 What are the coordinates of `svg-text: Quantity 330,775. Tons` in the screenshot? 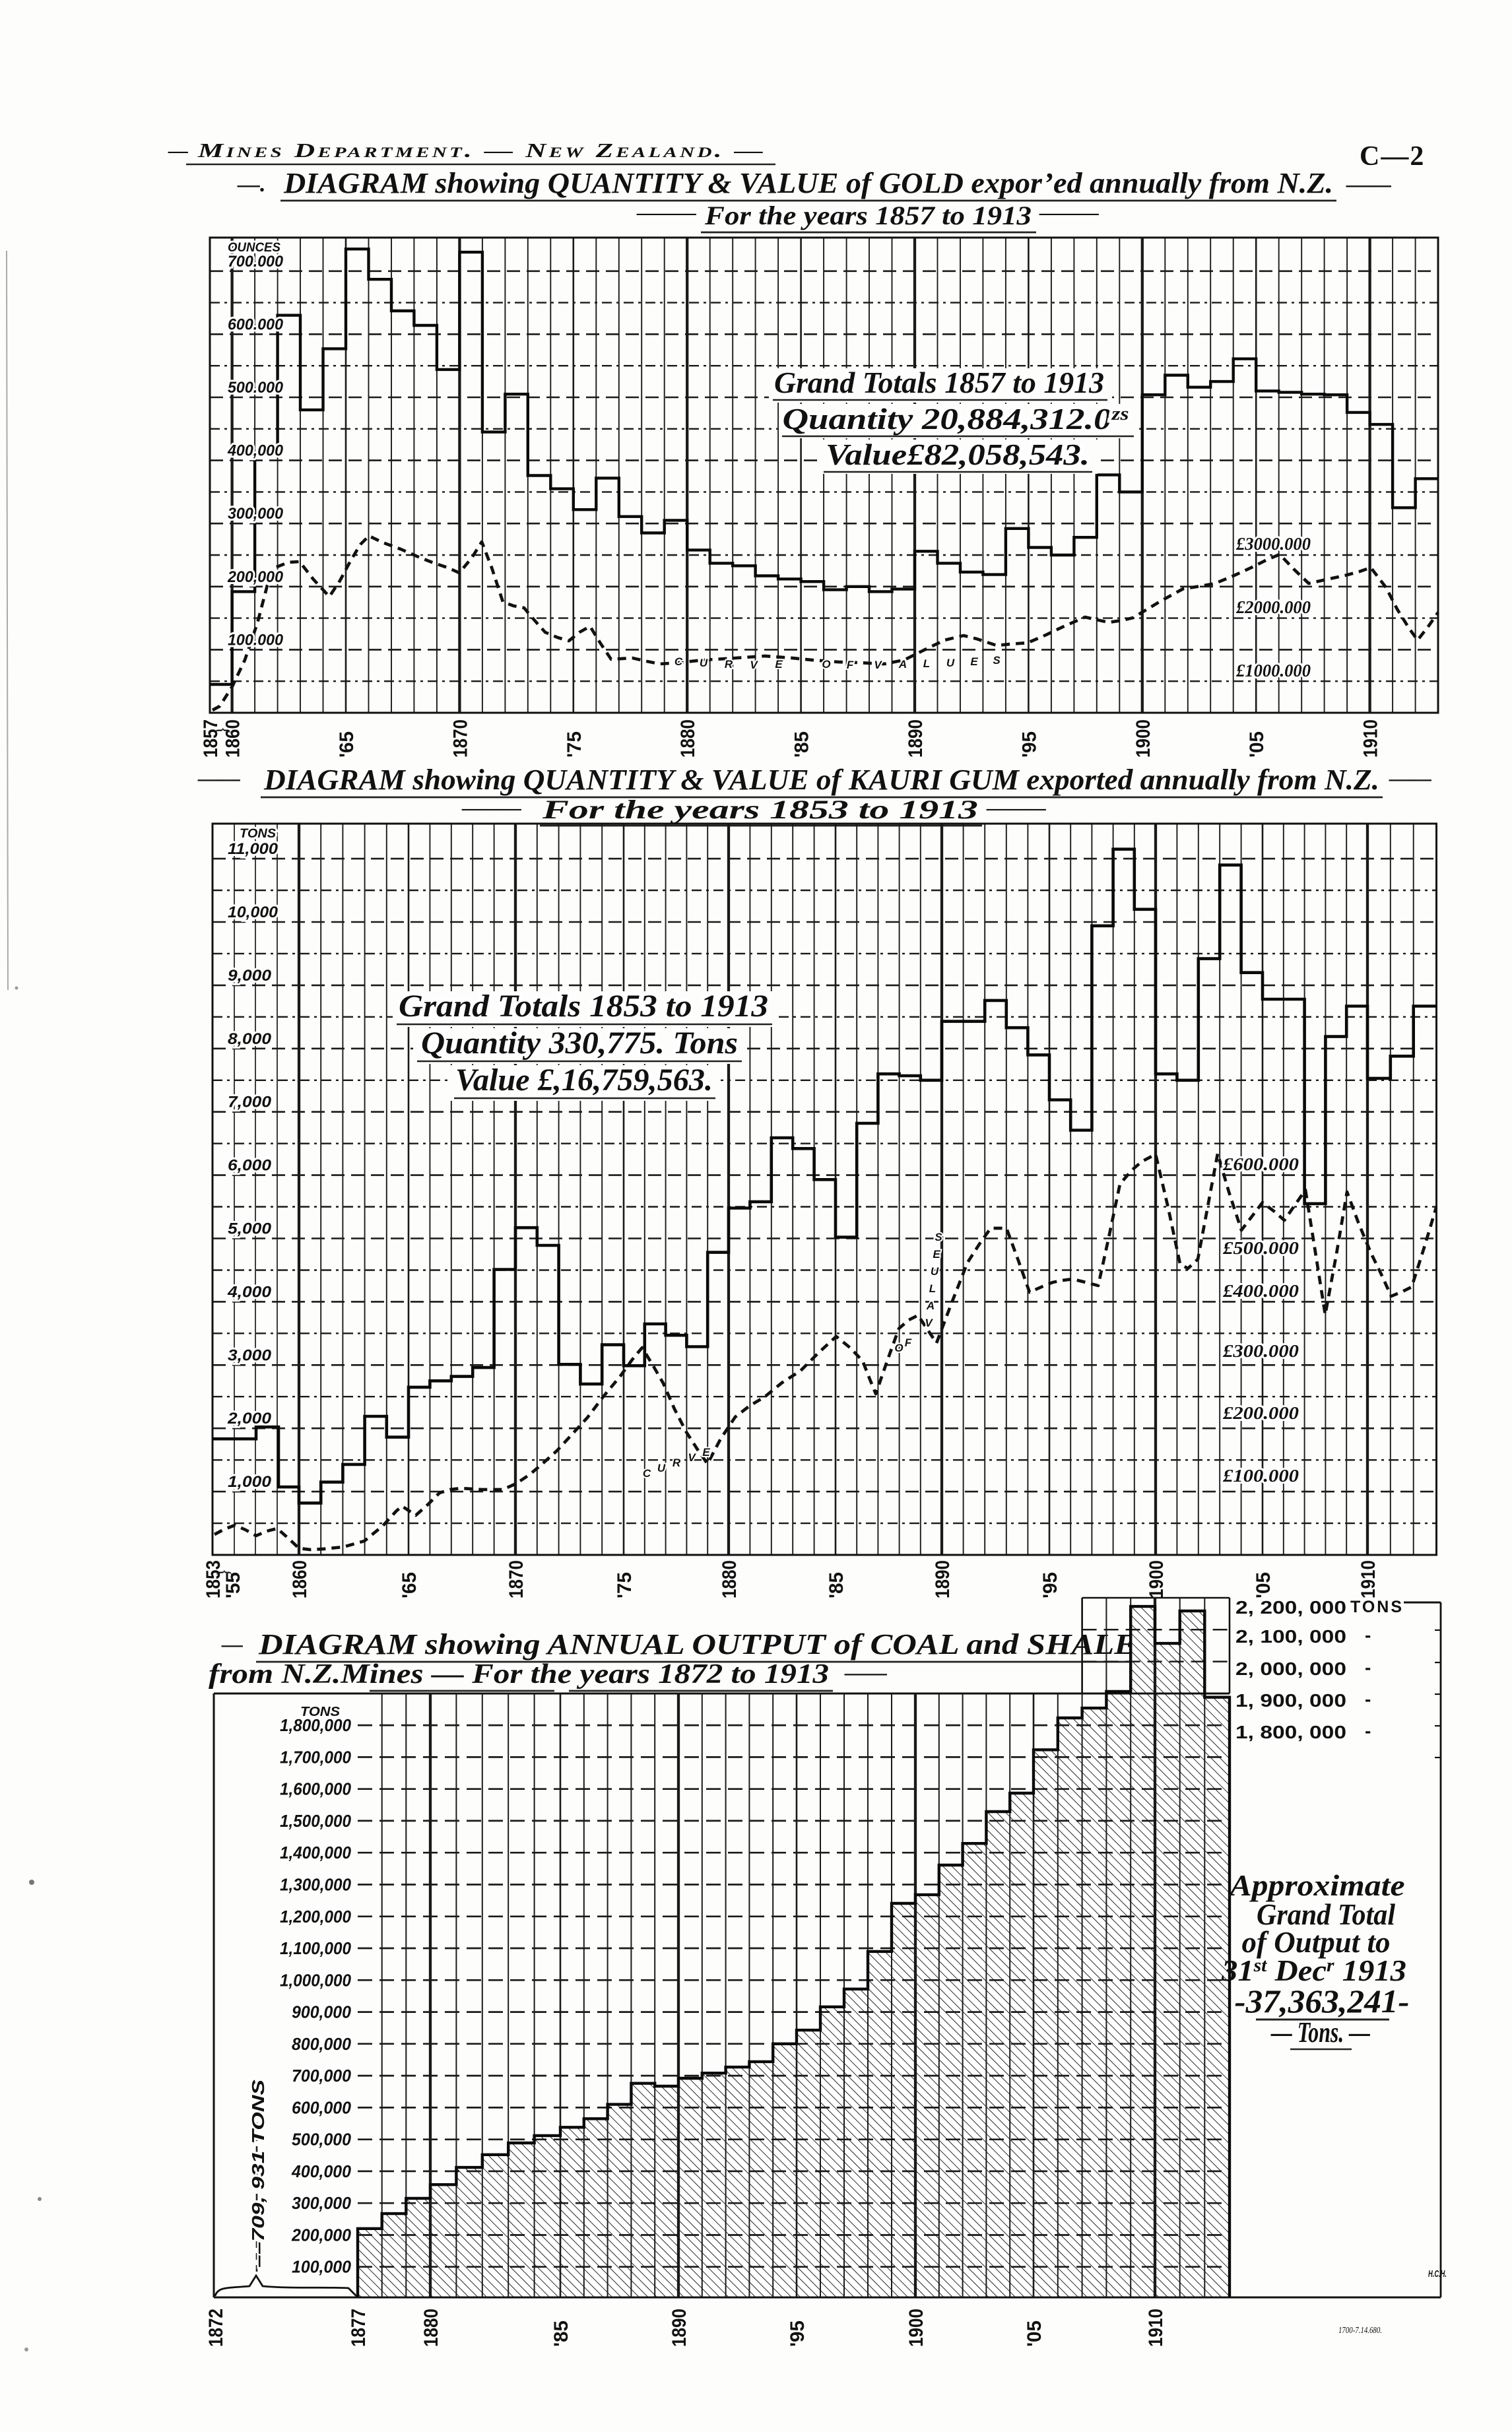 It's located at (579, 1043).